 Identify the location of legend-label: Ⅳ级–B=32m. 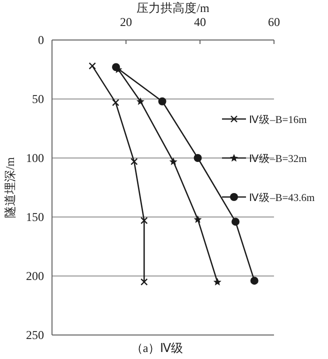
(278, 159).